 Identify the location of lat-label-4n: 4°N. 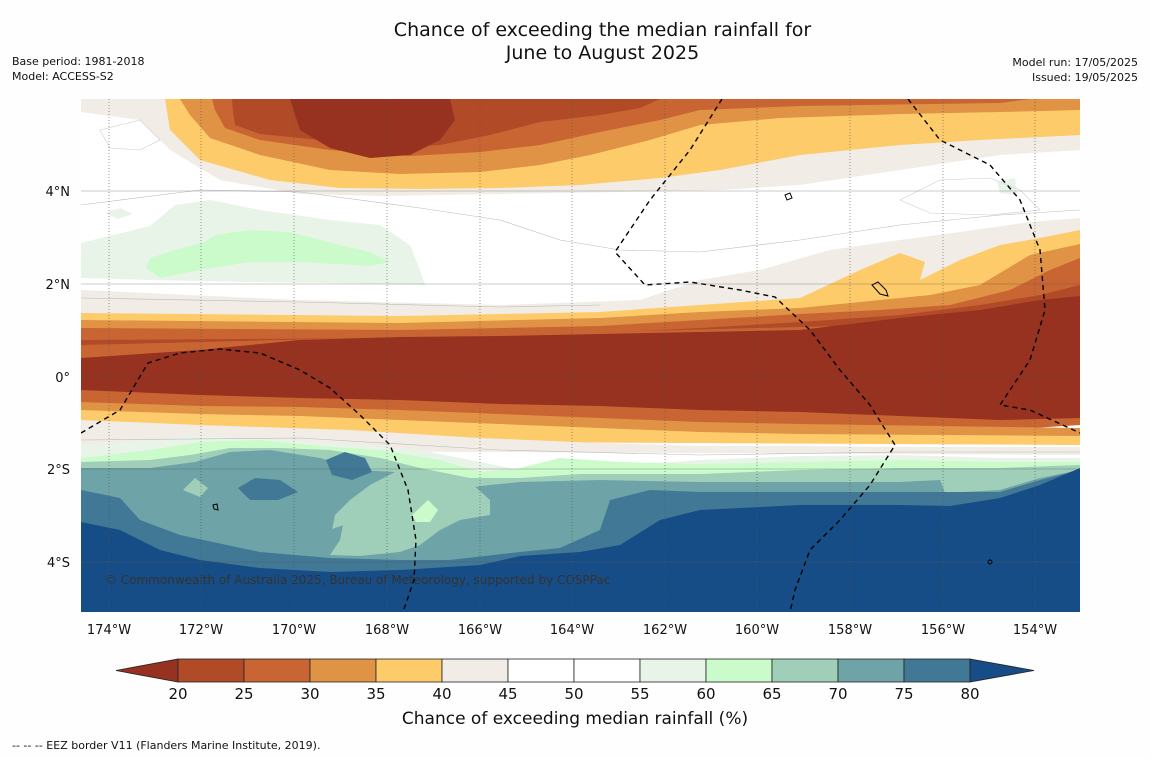
(58, 192).